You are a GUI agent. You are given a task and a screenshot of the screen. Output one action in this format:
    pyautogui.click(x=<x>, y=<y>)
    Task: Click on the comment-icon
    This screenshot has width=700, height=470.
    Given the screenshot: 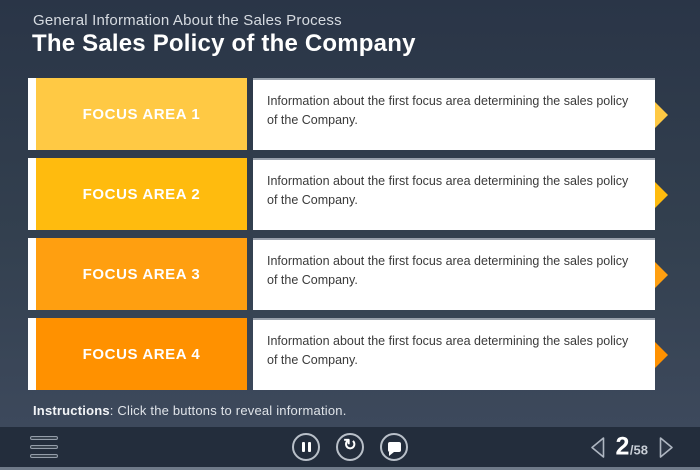 What is the action you would take?
    pyautogui.click(x=394, y=449)
    